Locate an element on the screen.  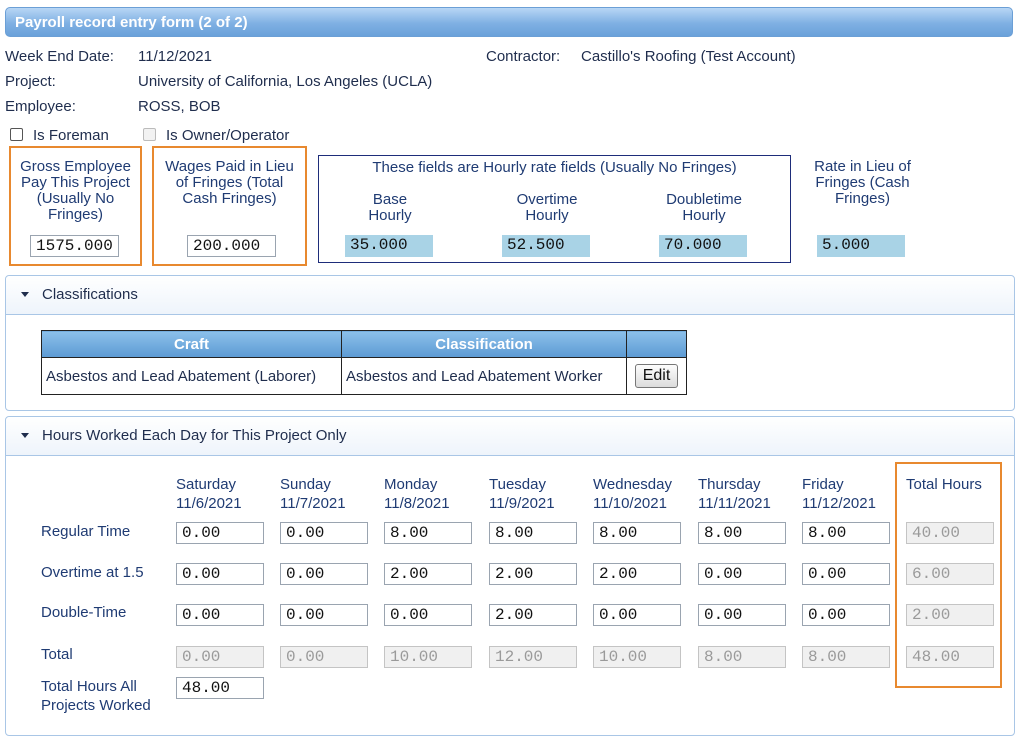
edit-button: Edit is located at coordinates (656, 376).